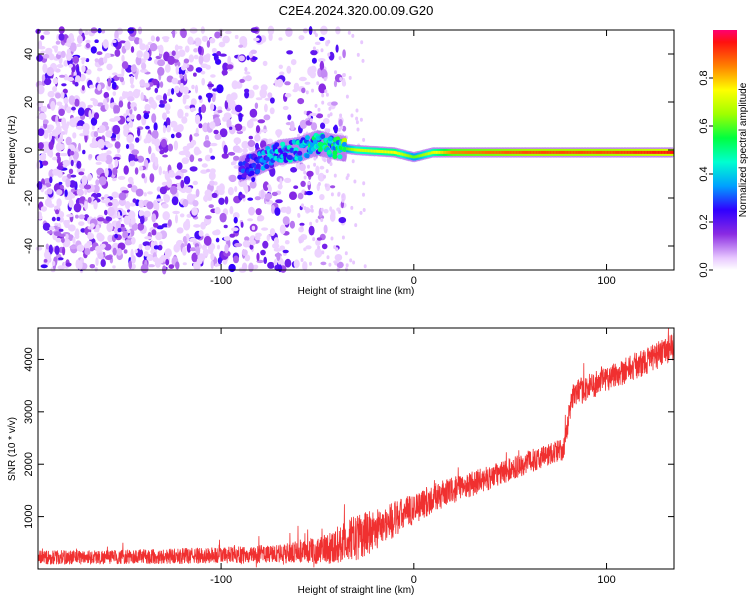  What do you see at coordinates (743, 149) in the screenshot?
I see `colorbar-title: Normalized spectral amplitude` at bounding box center [743, 149].